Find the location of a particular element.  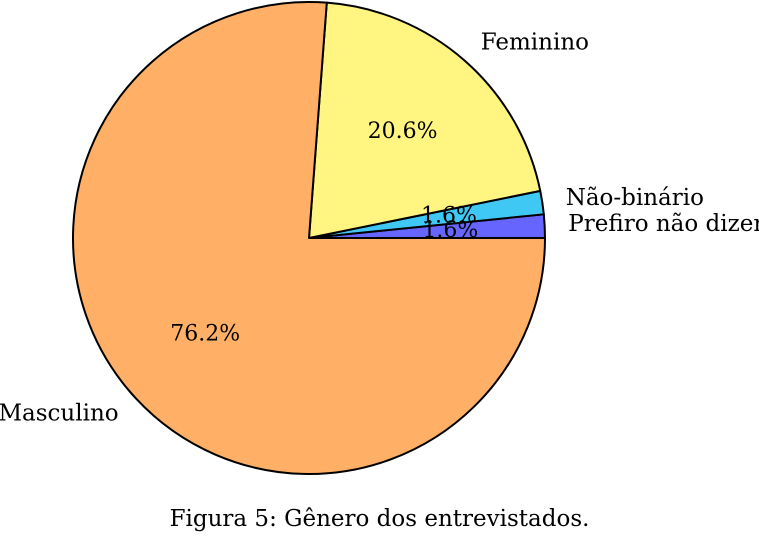

slice-label-prefiro-nao-dizer: Prefiro não dizer is located at coordinates (663, 224).